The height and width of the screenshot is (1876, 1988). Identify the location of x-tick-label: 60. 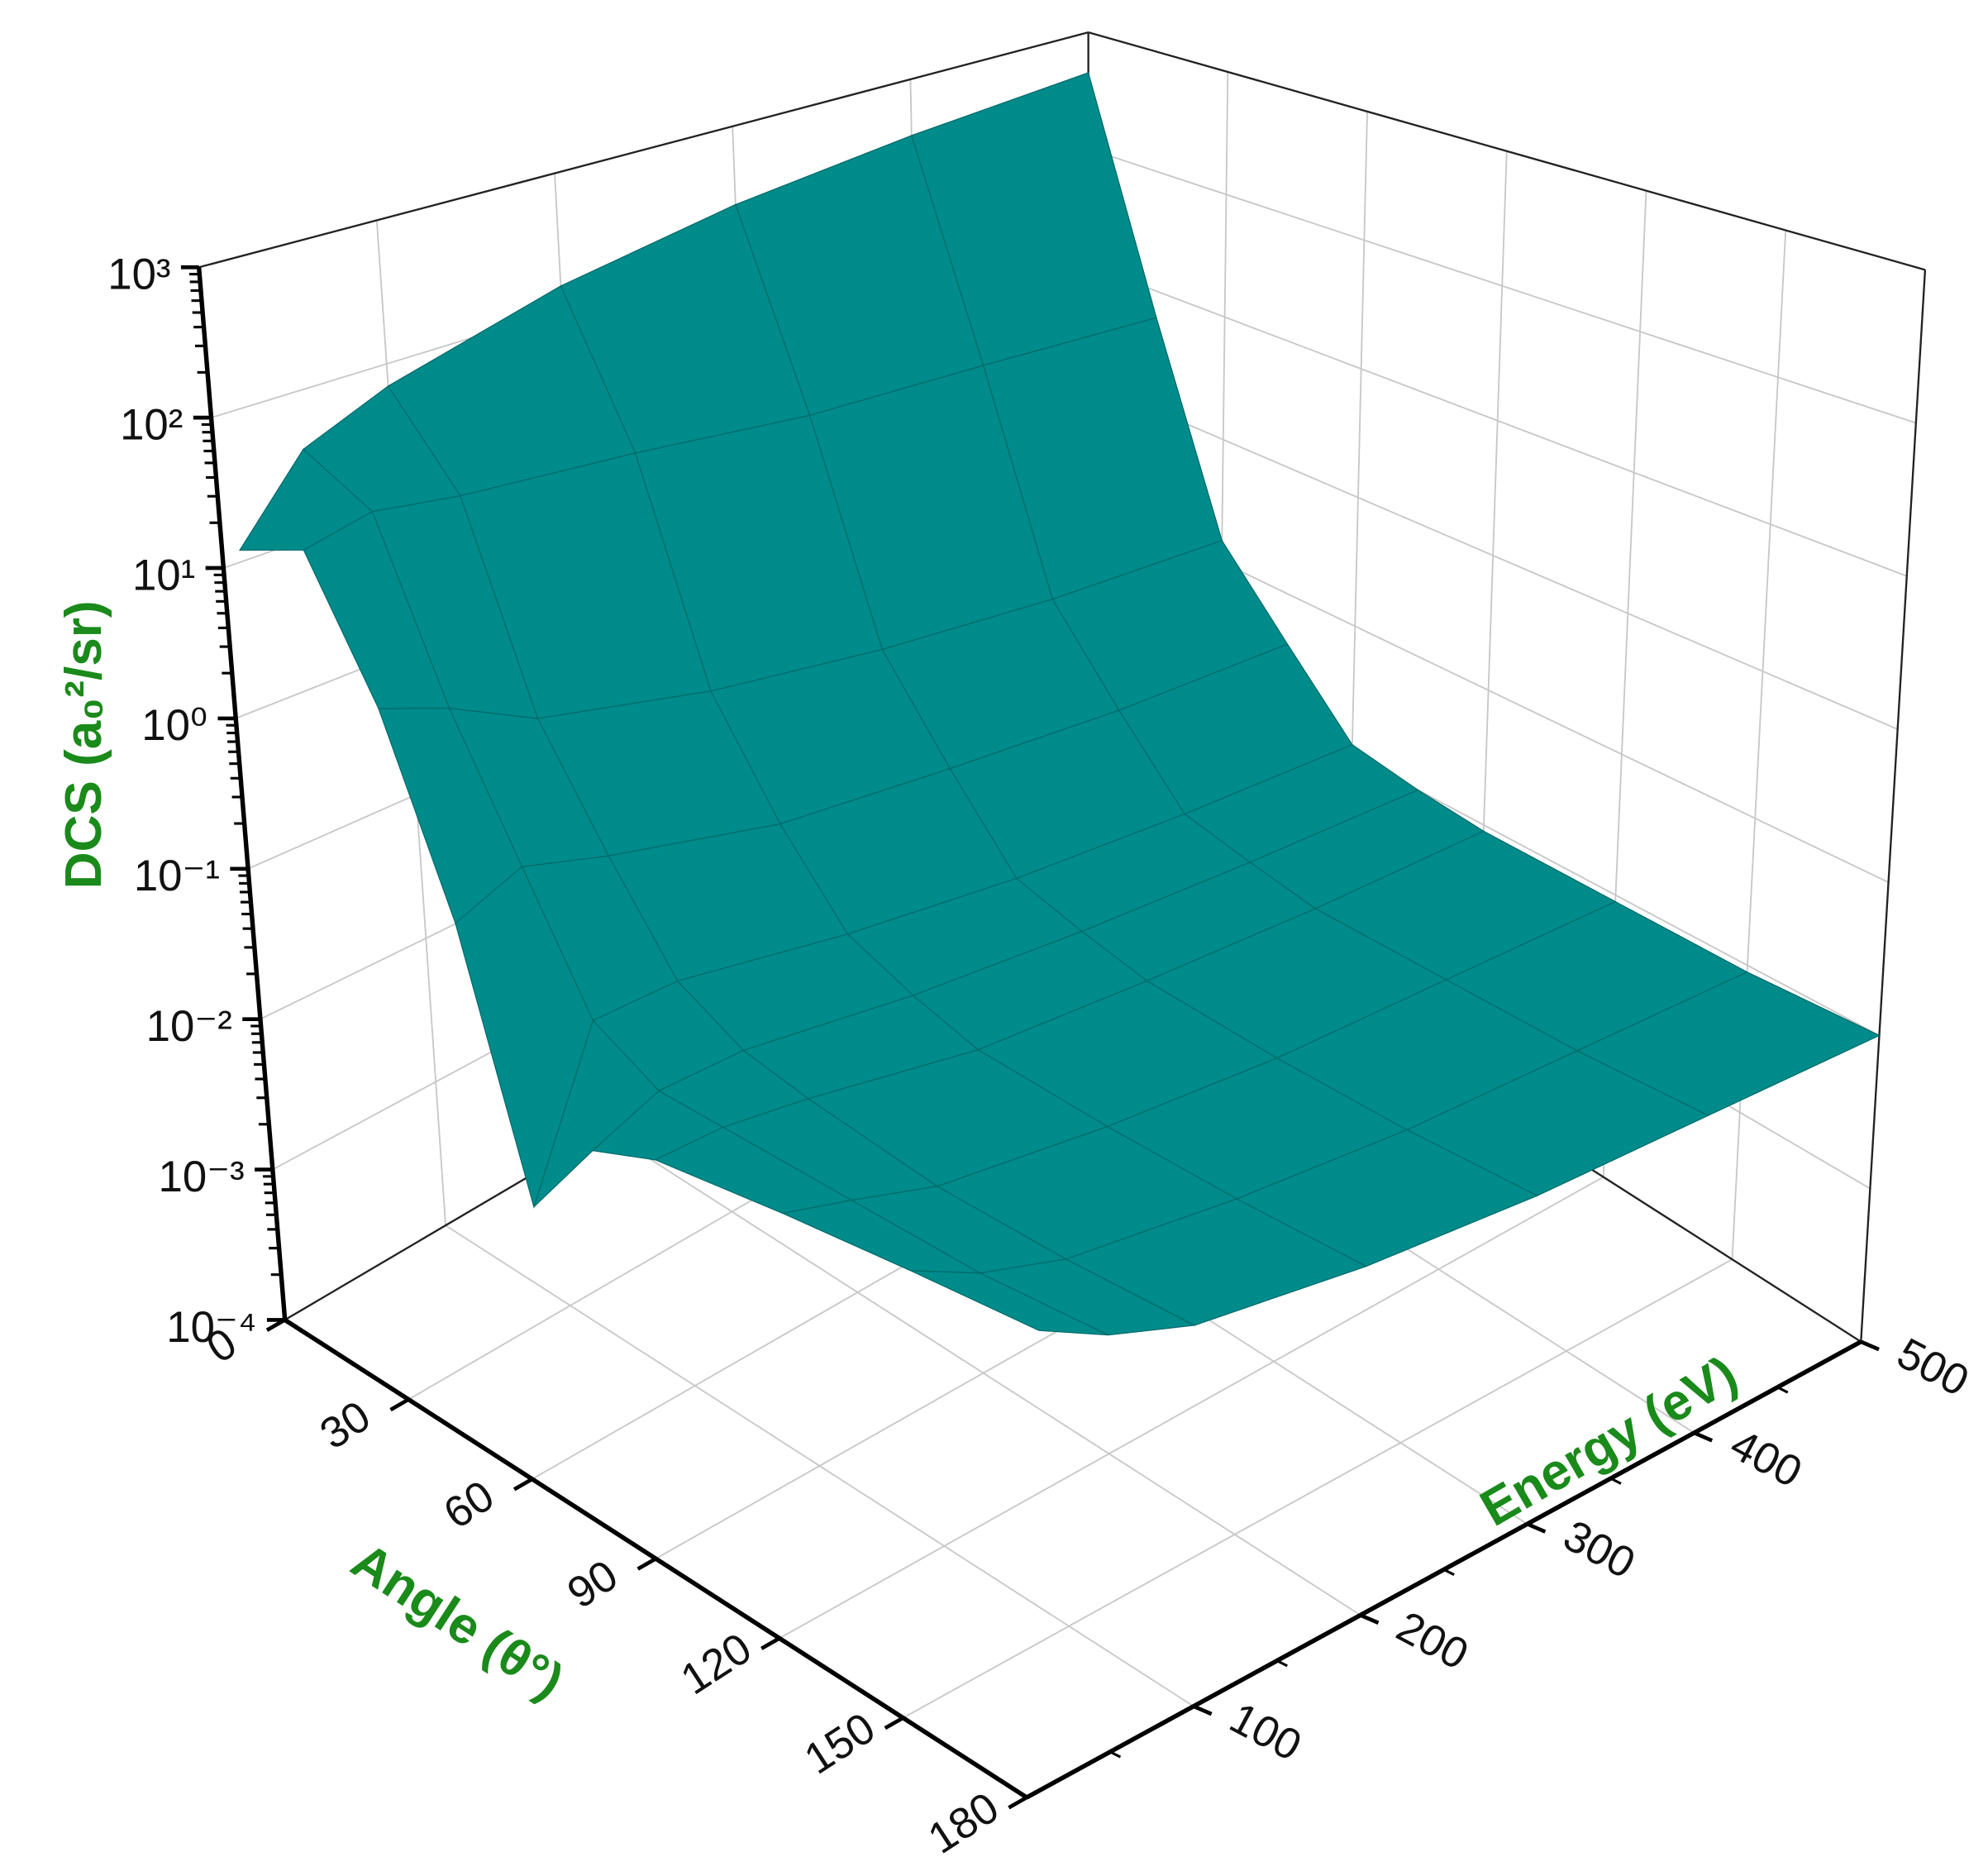
(469, 1504).